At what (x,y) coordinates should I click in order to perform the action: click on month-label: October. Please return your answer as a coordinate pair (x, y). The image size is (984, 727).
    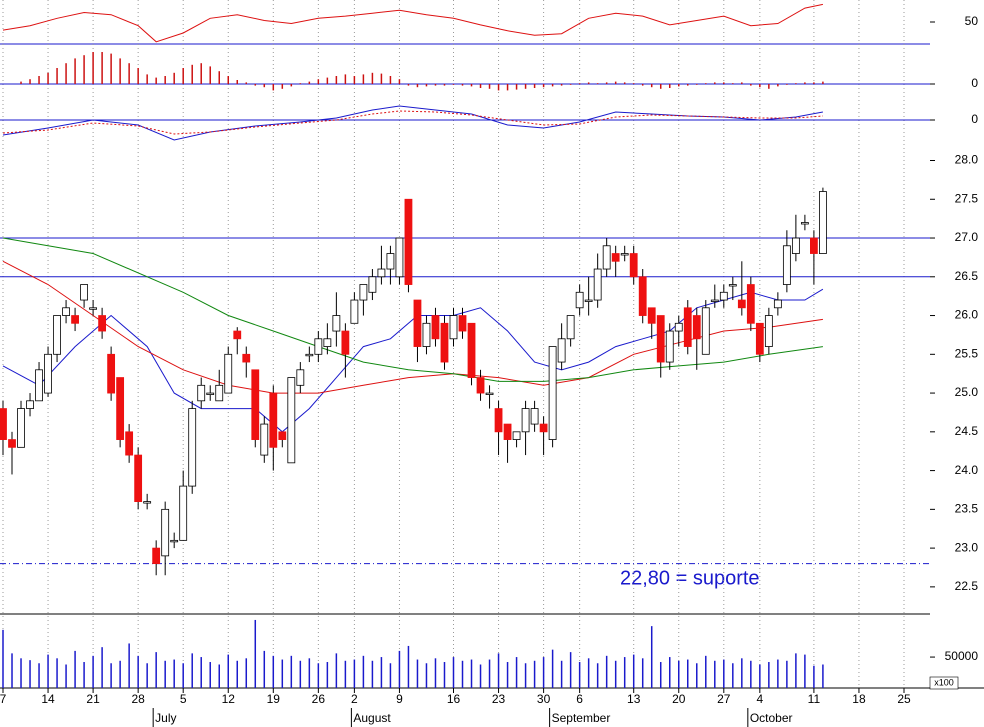
    Looking at the image, I should click on (771, 718).